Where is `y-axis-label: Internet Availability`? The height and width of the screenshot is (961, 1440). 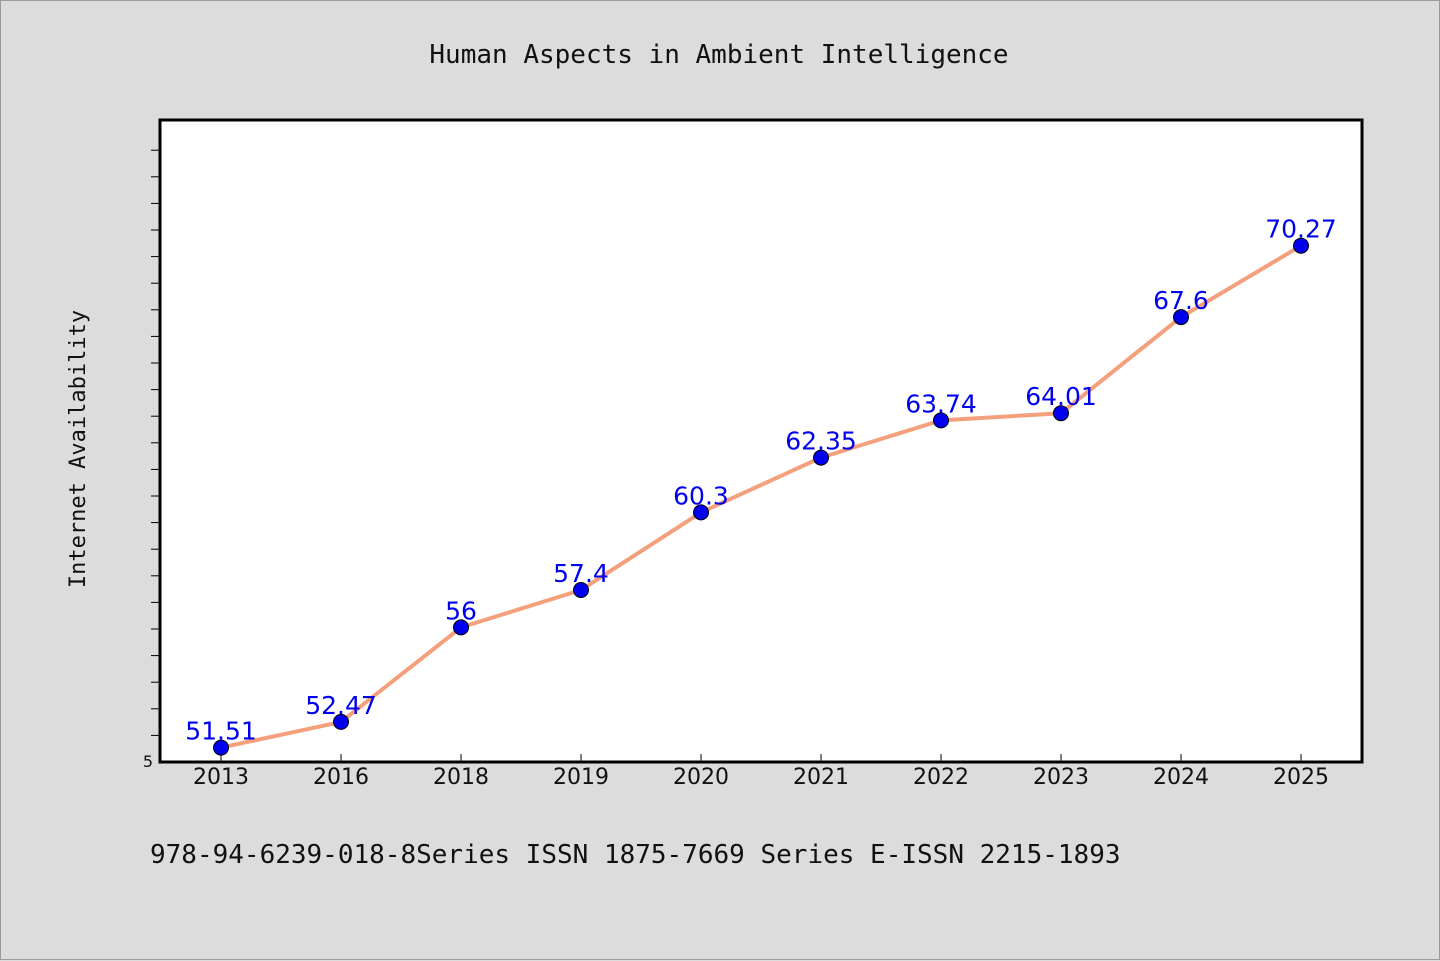
y-axis-label: Internet Availability is located at coordinates (78, 449).